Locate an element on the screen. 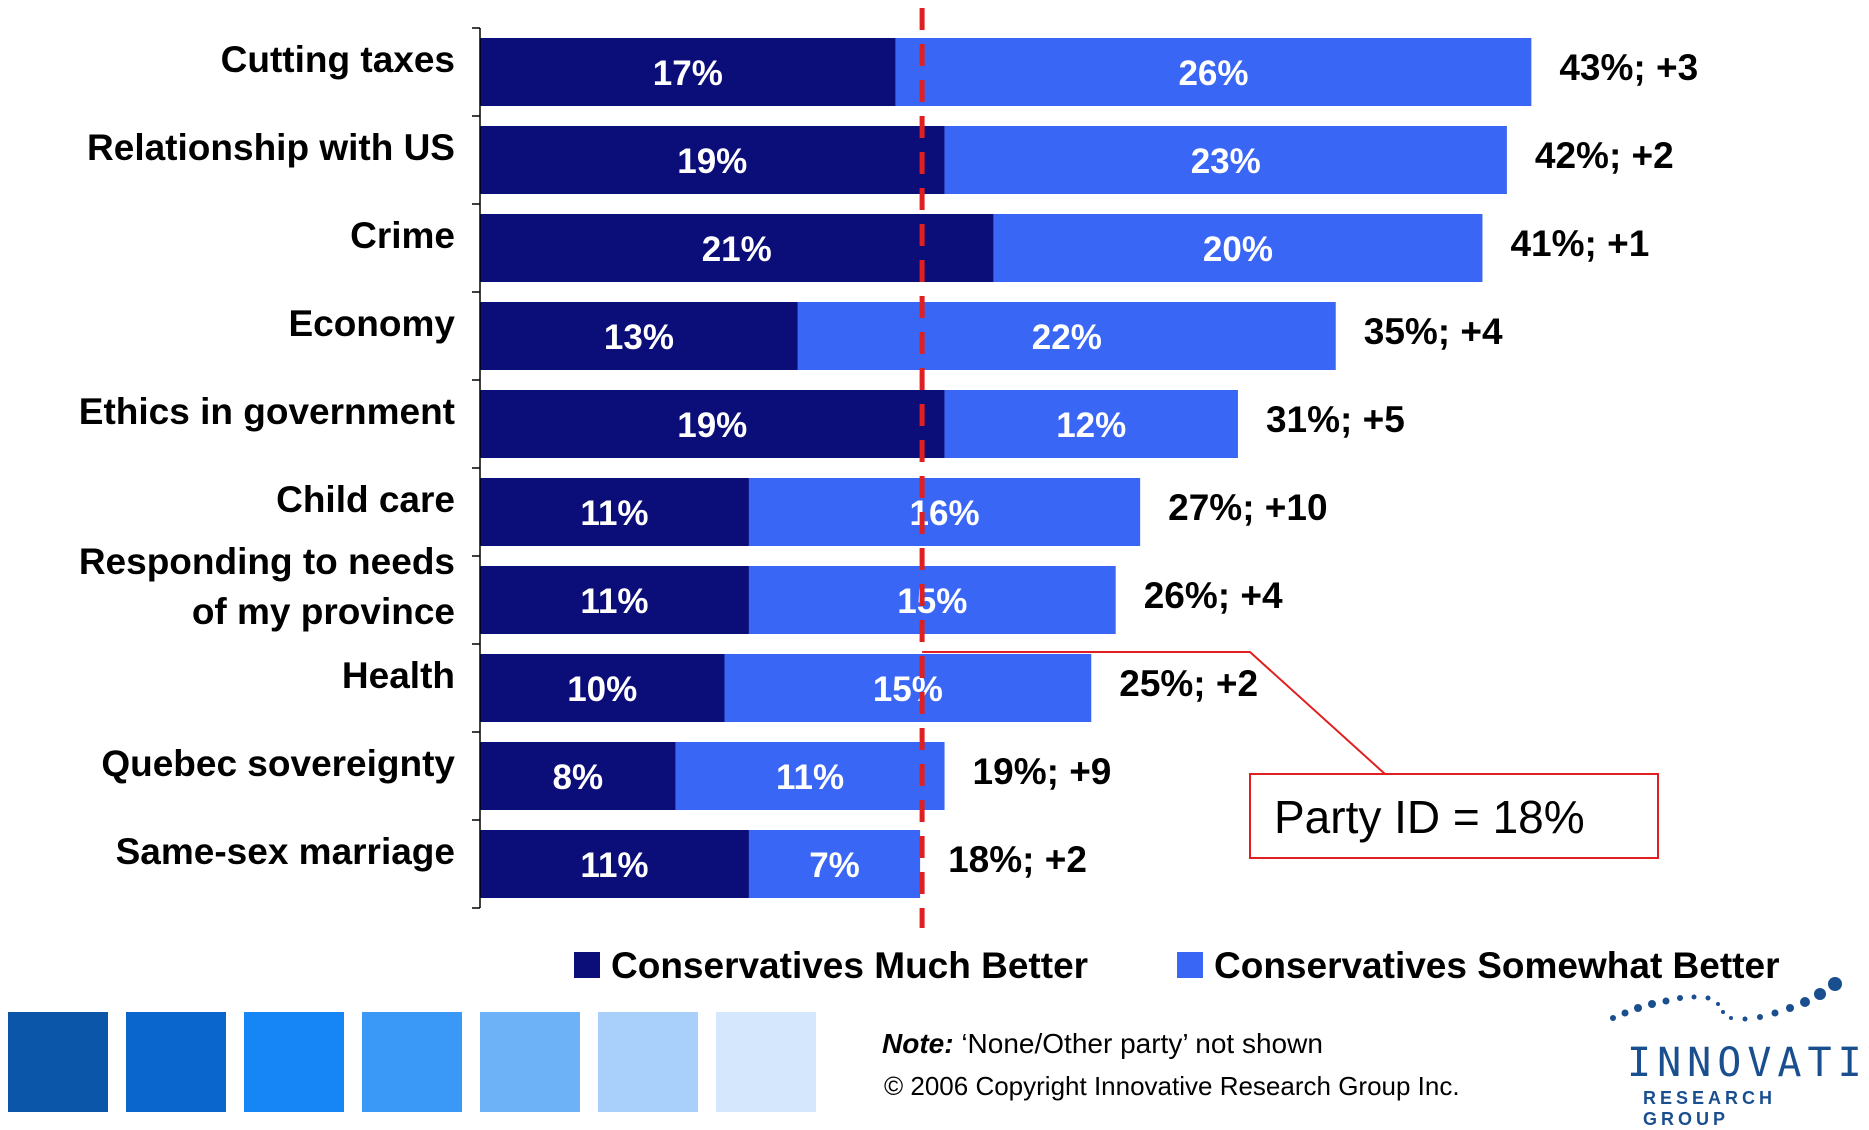  total-label: 41%; +1 is located at coordinates (1579, 243).